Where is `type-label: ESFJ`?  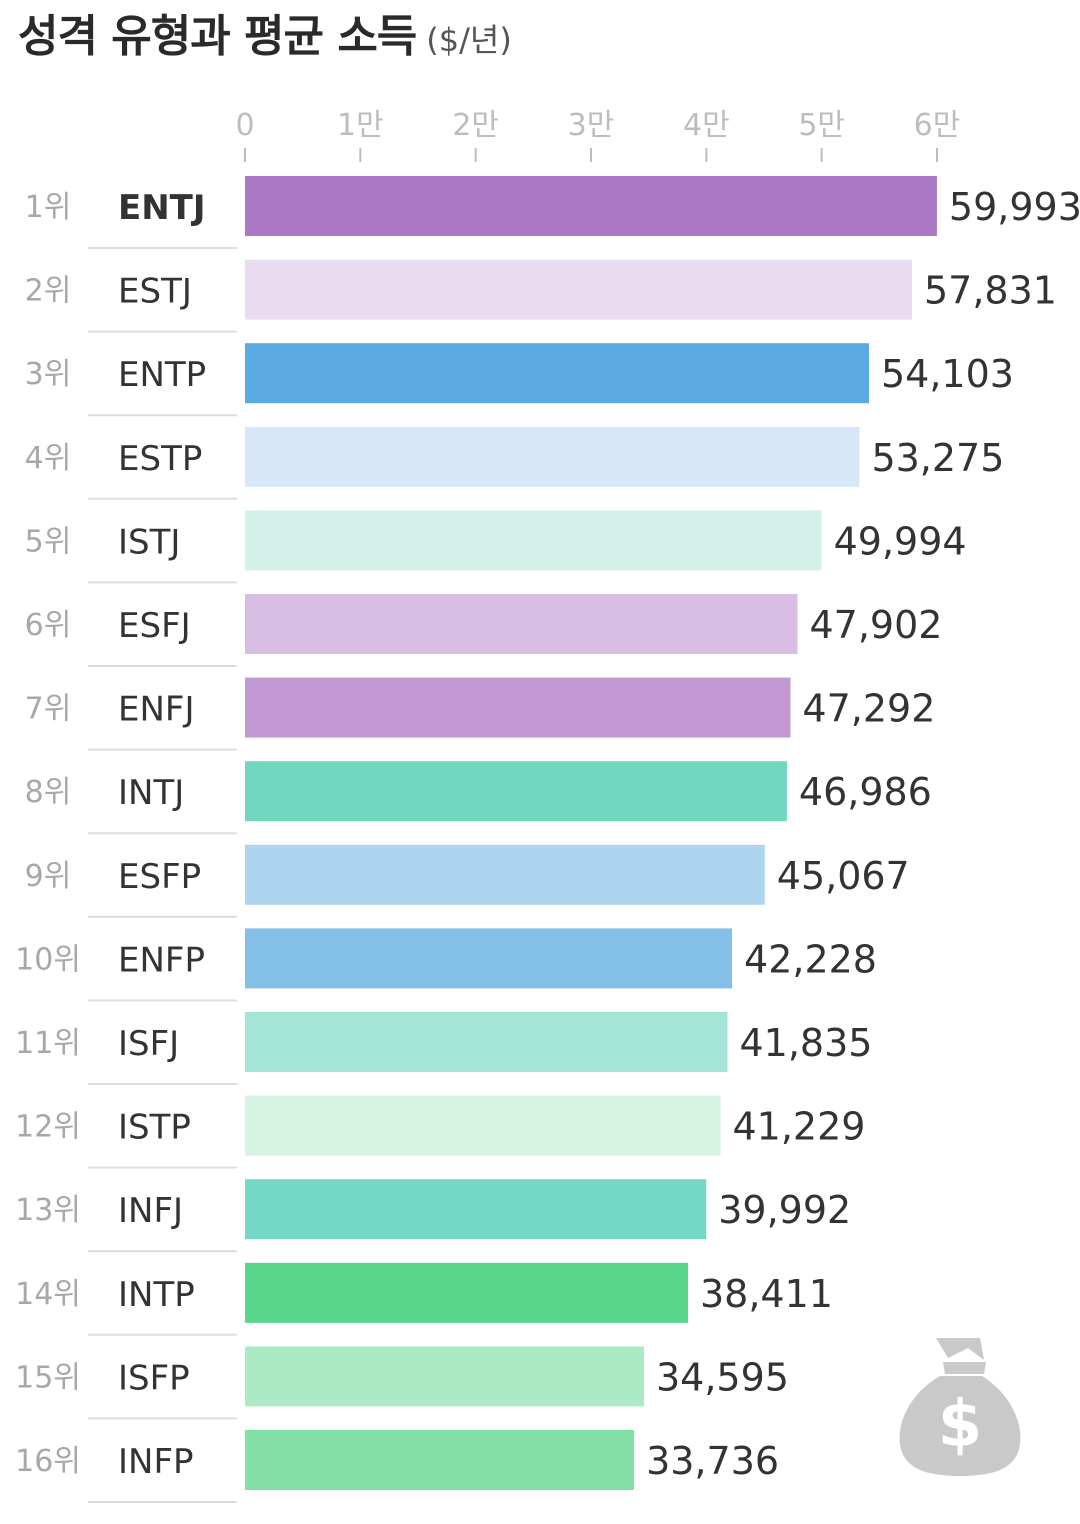
type-label: ESFJ is located at coordinates (154, 626).